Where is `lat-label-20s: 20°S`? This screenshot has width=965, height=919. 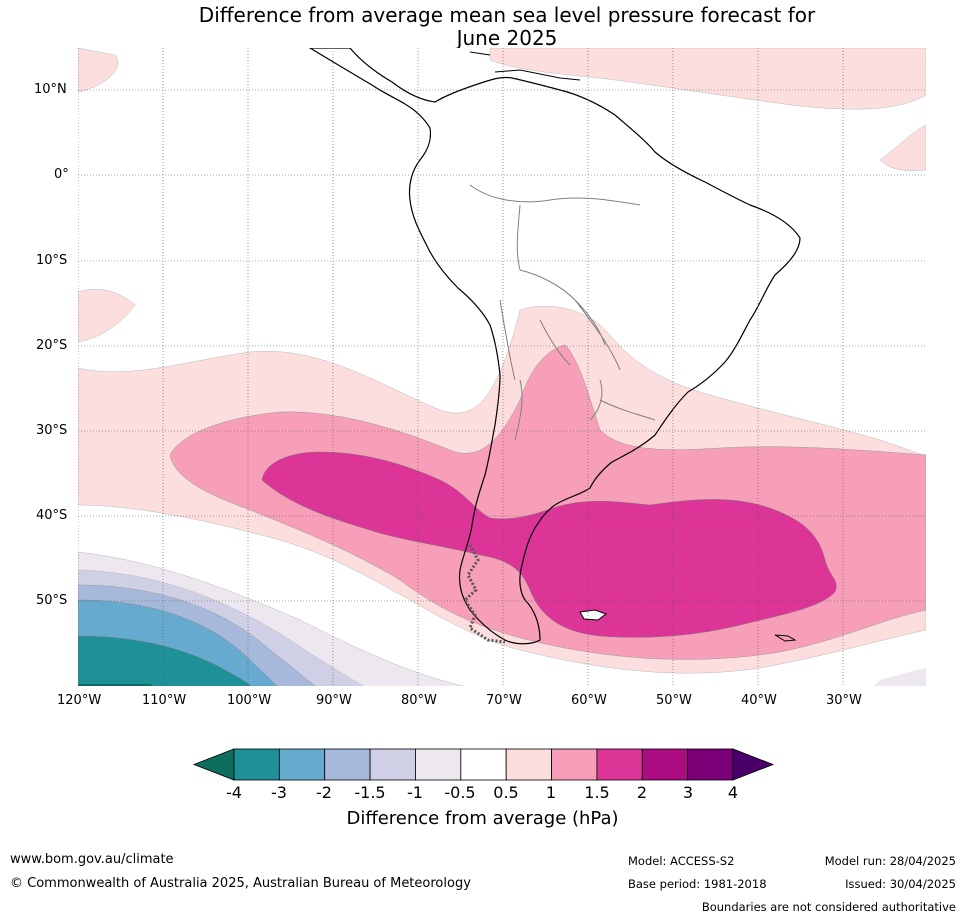 lat-label-20s: 20°S is located at coordinates (52, 345).